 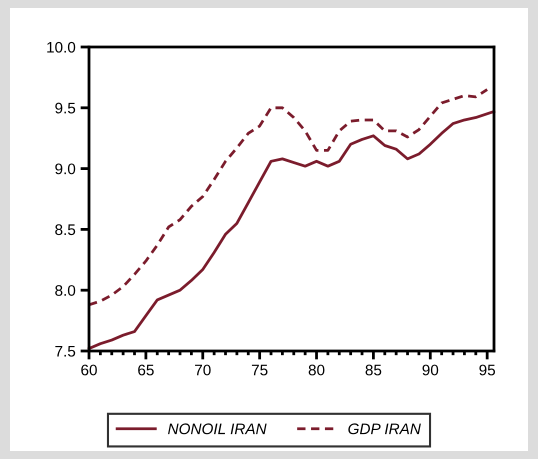 What do you see at coordinates (65, 230) in the screenshot?
I see `y-tick-label: 8.5` at bounding box center [65, 230].